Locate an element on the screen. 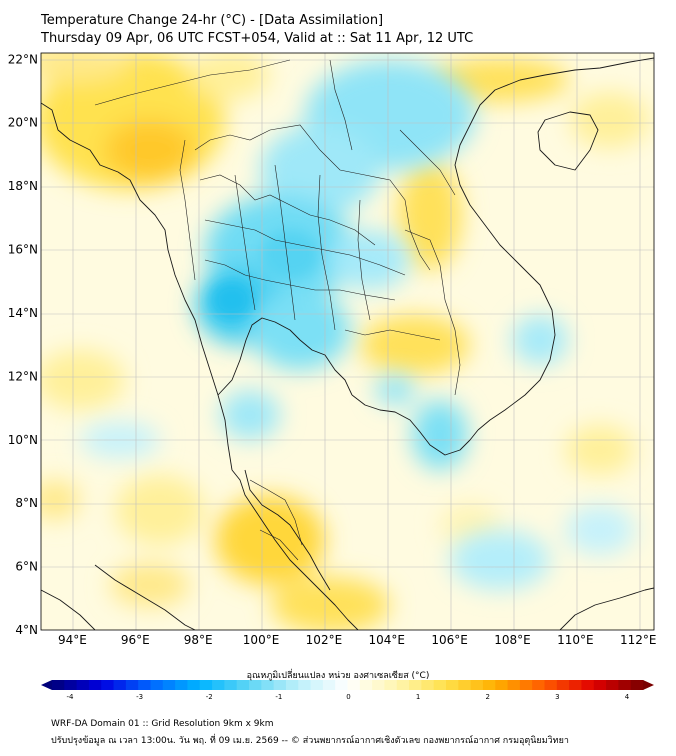  colorbar-tick-label: 0 is located at coordinates (348, 697).